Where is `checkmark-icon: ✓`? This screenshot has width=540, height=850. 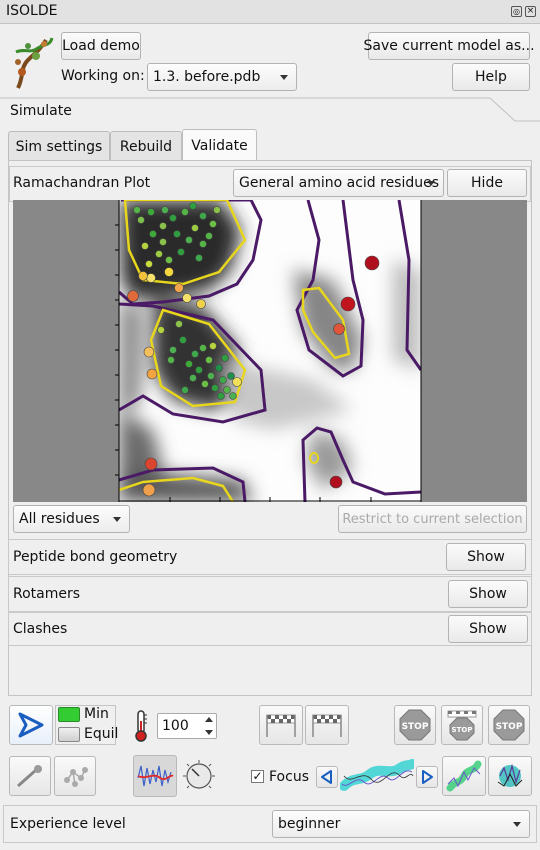
checkmark-icon: ✓ is located at coordinates (257, 776).